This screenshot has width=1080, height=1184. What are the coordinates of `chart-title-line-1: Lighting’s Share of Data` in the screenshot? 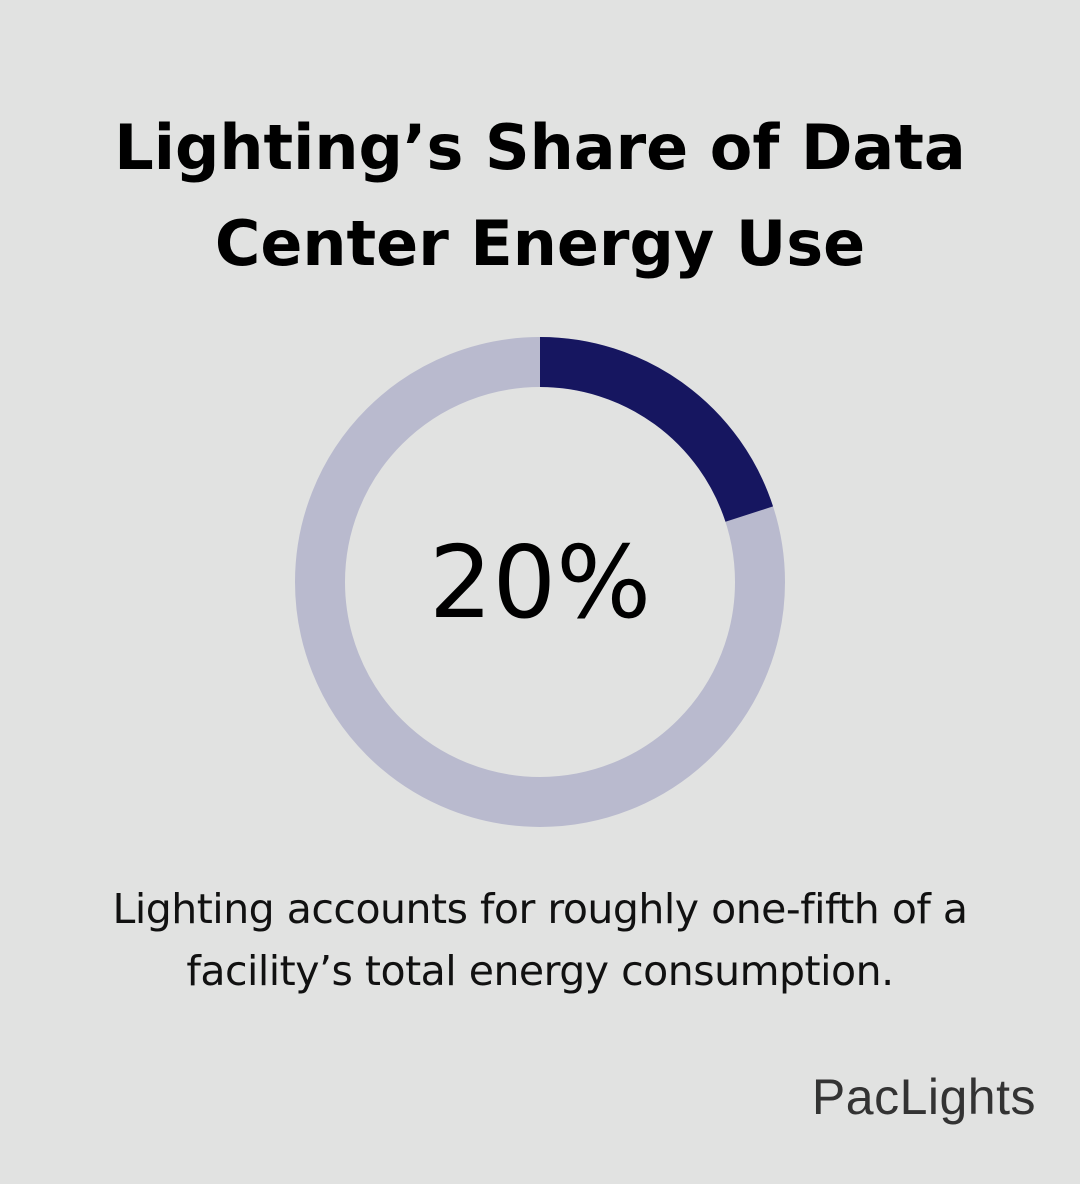 It's located at (540, 147).